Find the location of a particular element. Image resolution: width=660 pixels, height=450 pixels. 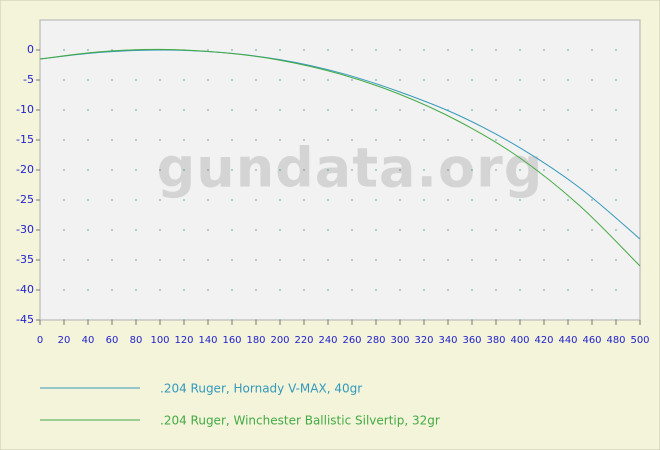

y-tick-label: 0 is located at coordinates (30, 49).